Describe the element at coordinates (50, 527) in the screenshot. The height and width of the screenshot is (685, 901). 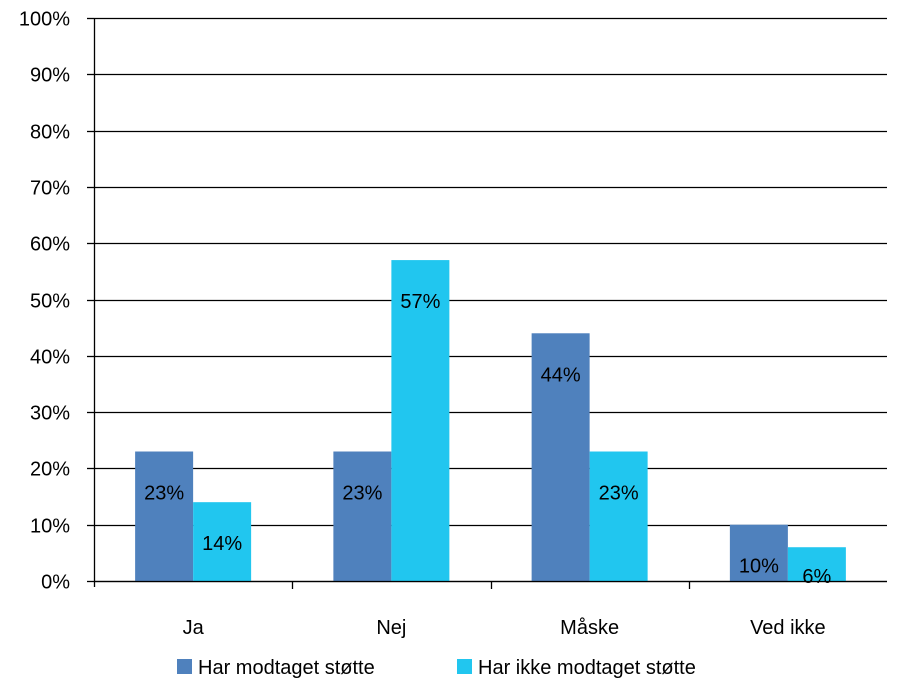
I see `y-tick-label: 10%` at that location.